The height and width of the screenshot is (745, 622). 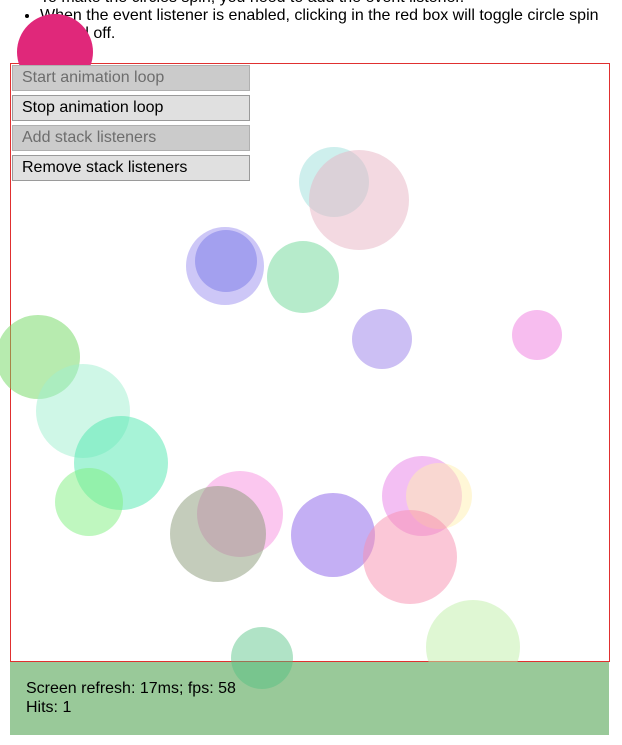 What do you see at coordinates (131, 108) in the screenshot?
I see `stop-button: Stop animation loop` at bounding box center [131, 108].